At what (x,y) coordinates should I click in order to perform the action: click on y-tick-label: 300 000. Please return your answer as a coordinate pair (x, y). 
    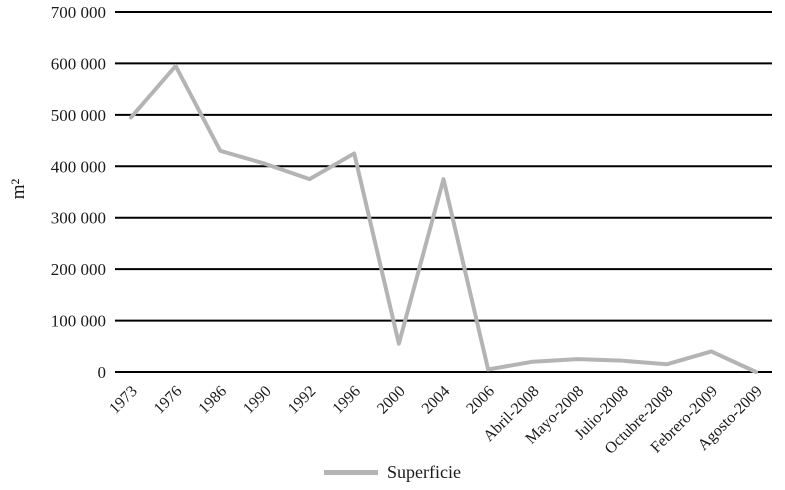
    Looking at the image, I should click on (78, 218).